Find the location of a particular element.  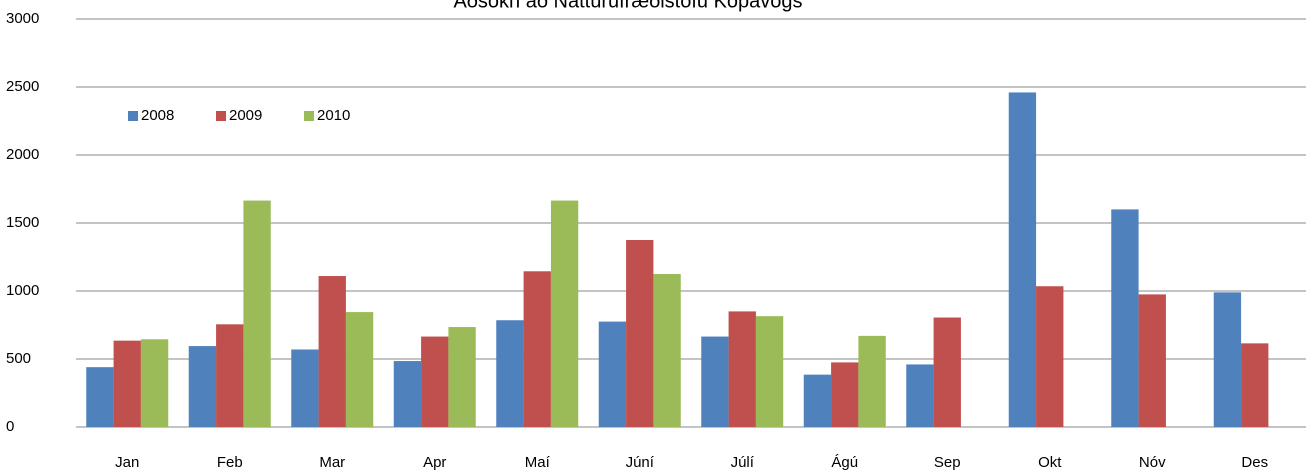

x-tick-label: Sep is located at coordinates (947, 462).